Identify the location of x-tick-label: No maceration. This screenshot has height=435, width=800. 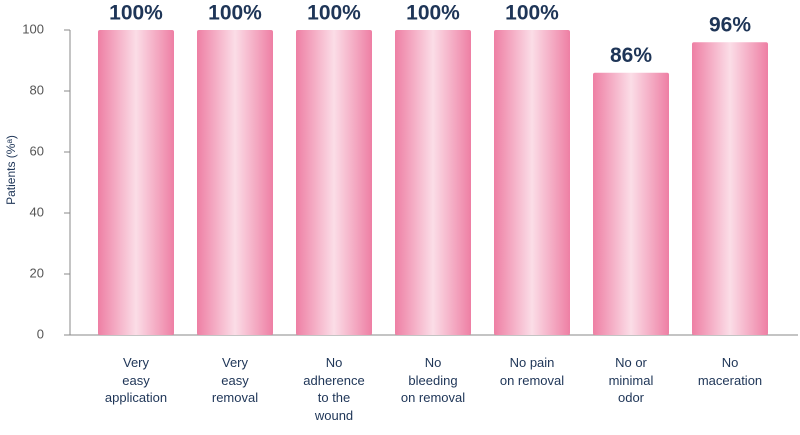
(730, 371).